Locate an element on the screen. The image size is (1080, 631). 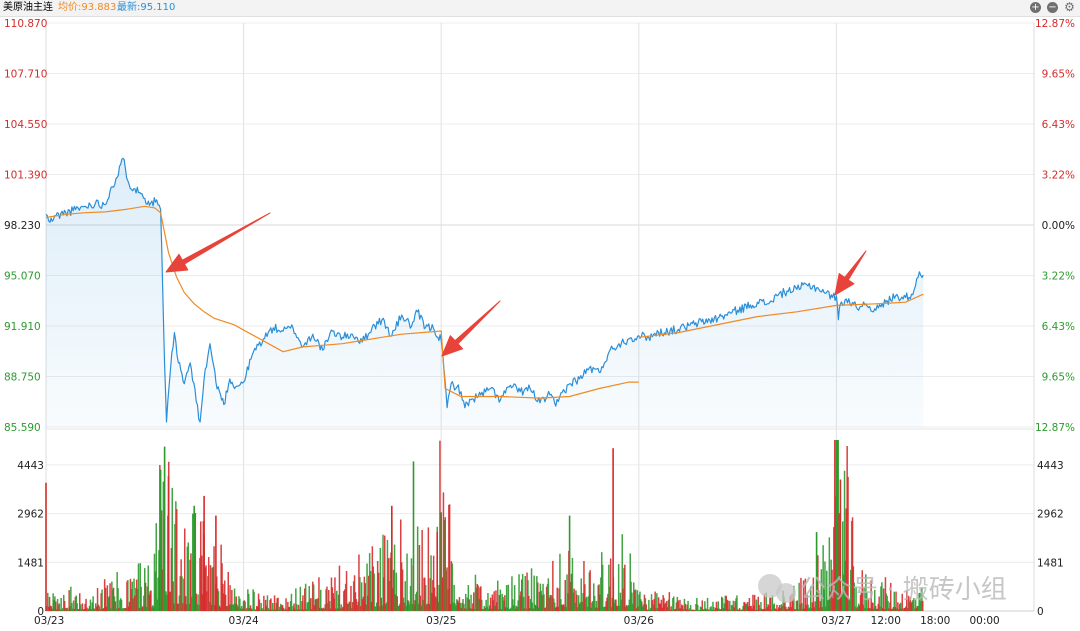
chart-header: 美原油主连 均价:93.883 最新:95.110 + − ⚙ is located at coordinates (540, 8).